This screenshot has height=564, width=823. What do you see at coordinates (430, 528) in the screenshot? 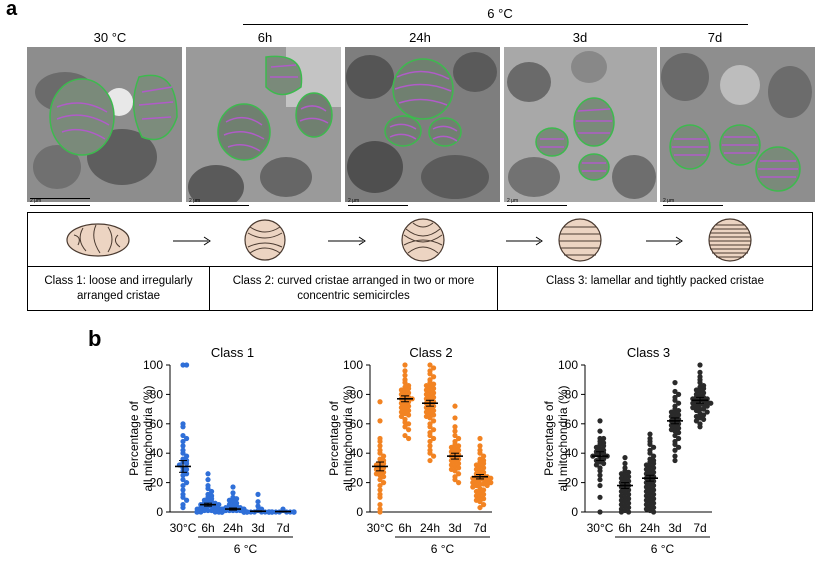
I see `x-tick-label-2-2: 24h` at bounding box center [430, 528].